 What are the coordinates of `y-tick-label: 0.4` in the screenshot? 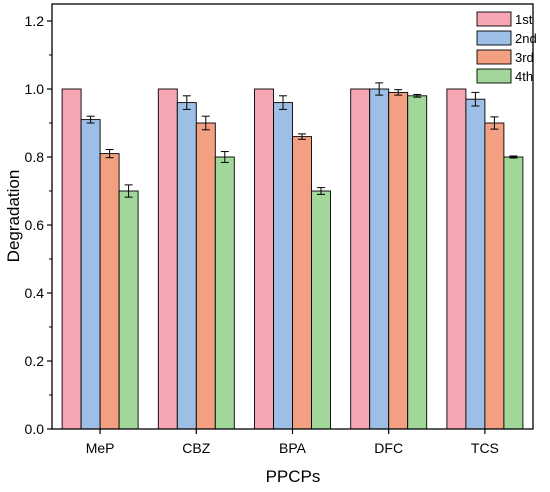 It's located at (35, 293).